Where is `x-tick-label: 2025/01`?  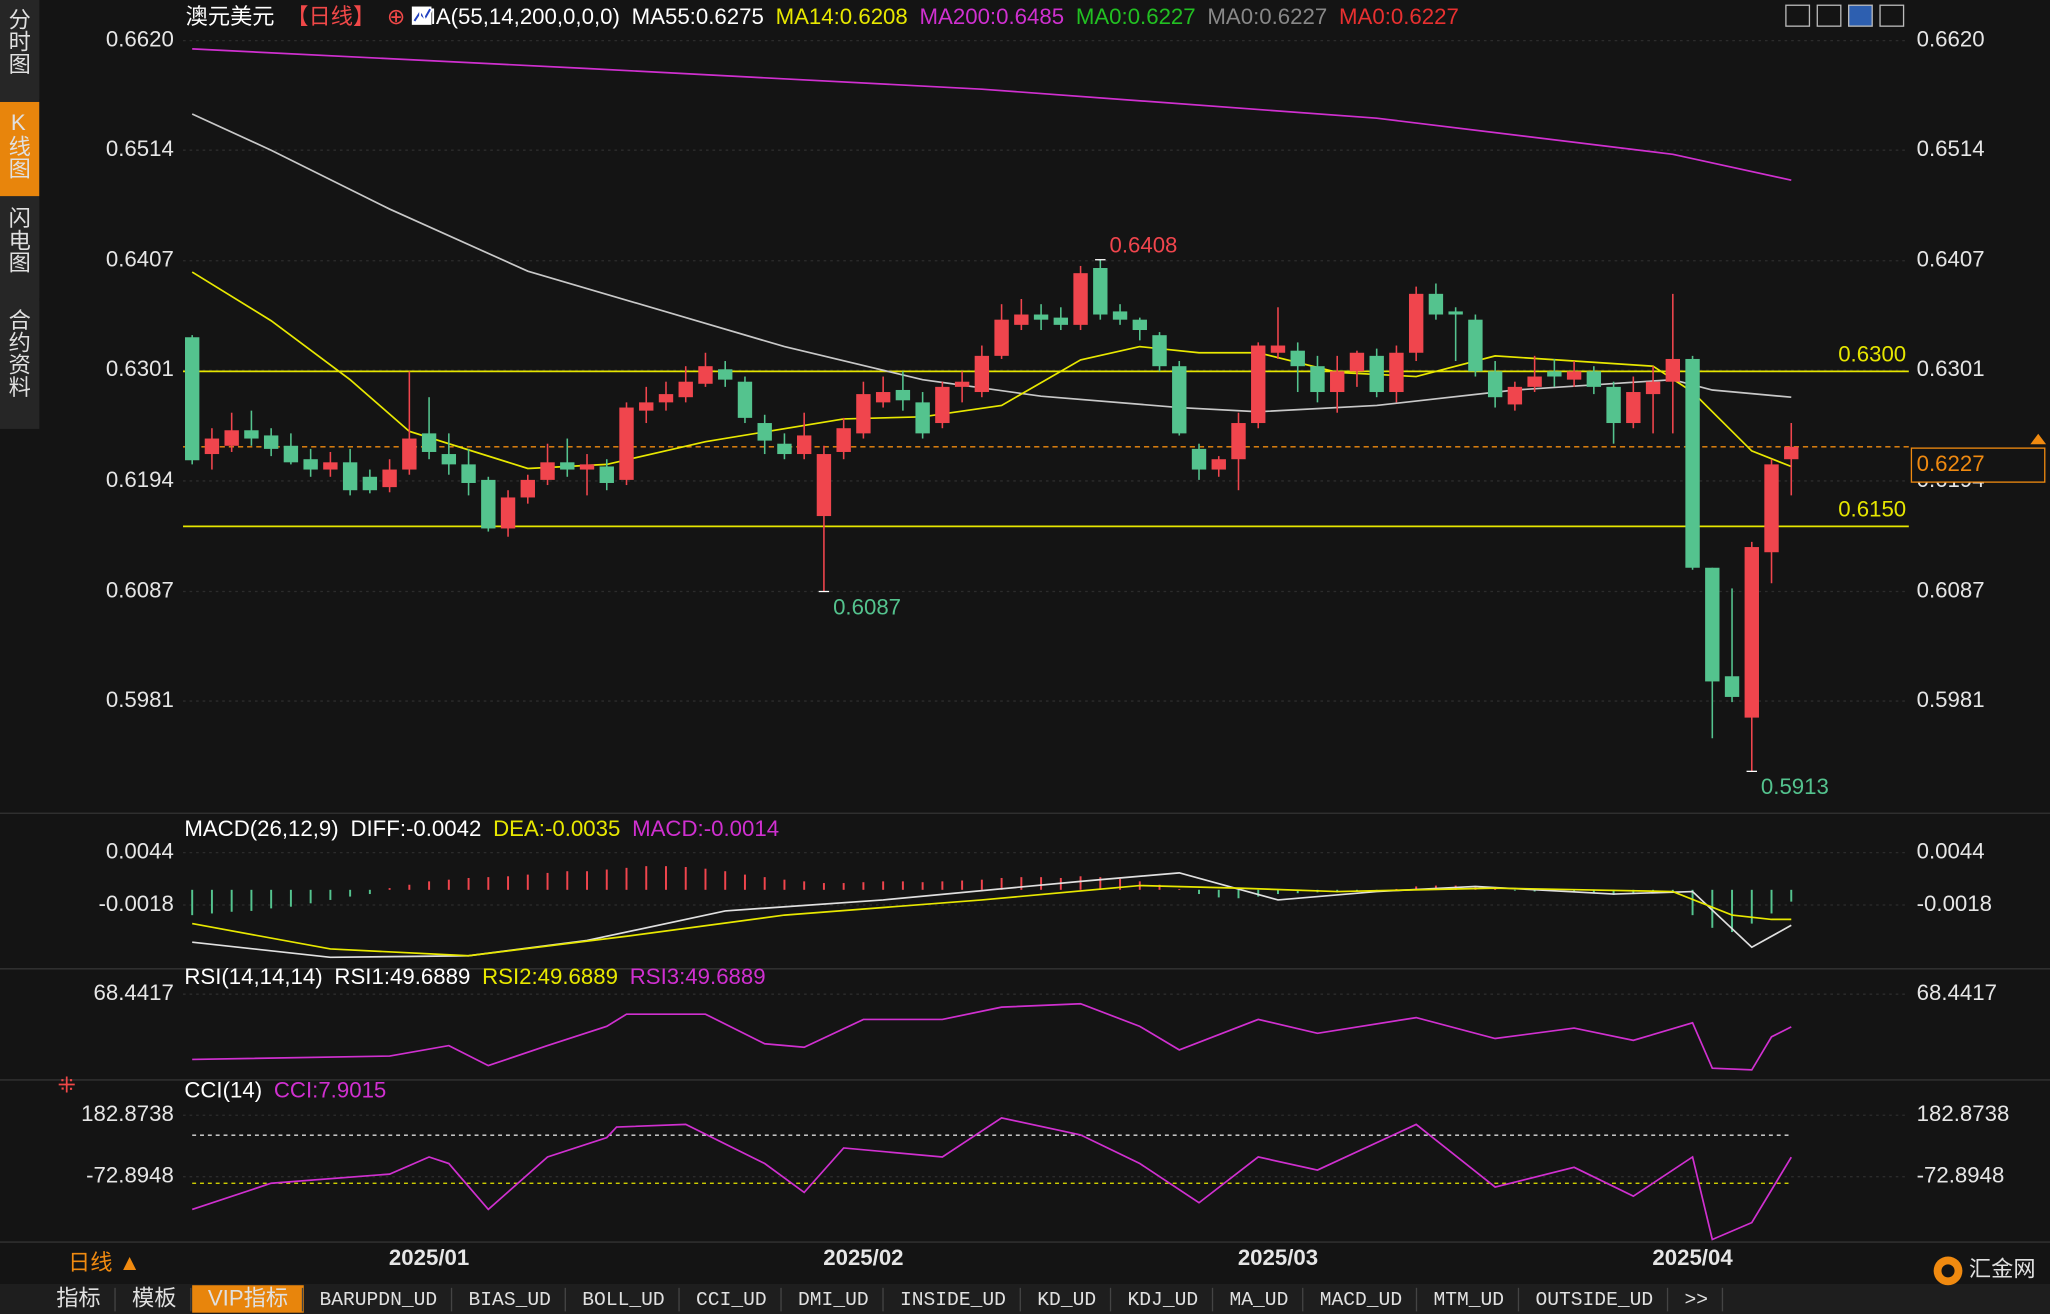
x-tick-label: 2025/01 is located at coordinates (429, 1257).